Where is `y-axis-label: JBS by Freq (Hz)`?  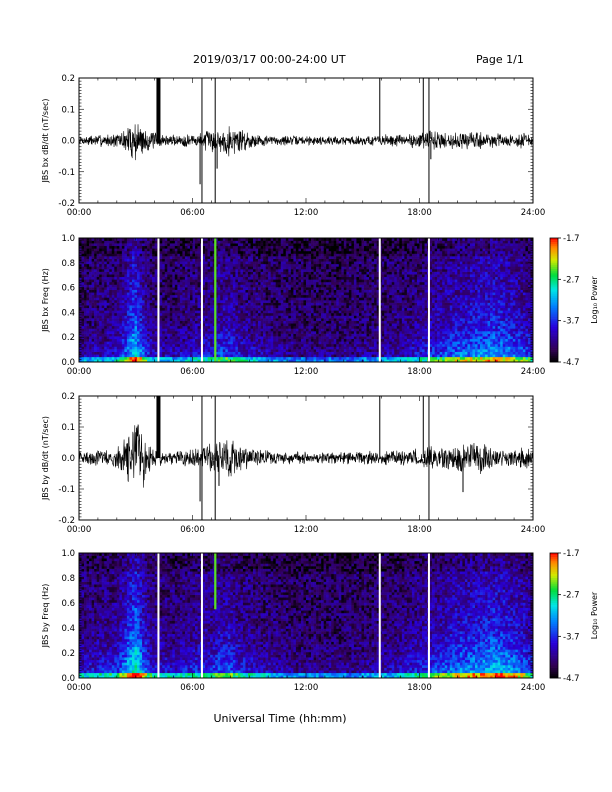
y-axis-label: JBS by Freq (Hz) is located at coordinates (45, 616).